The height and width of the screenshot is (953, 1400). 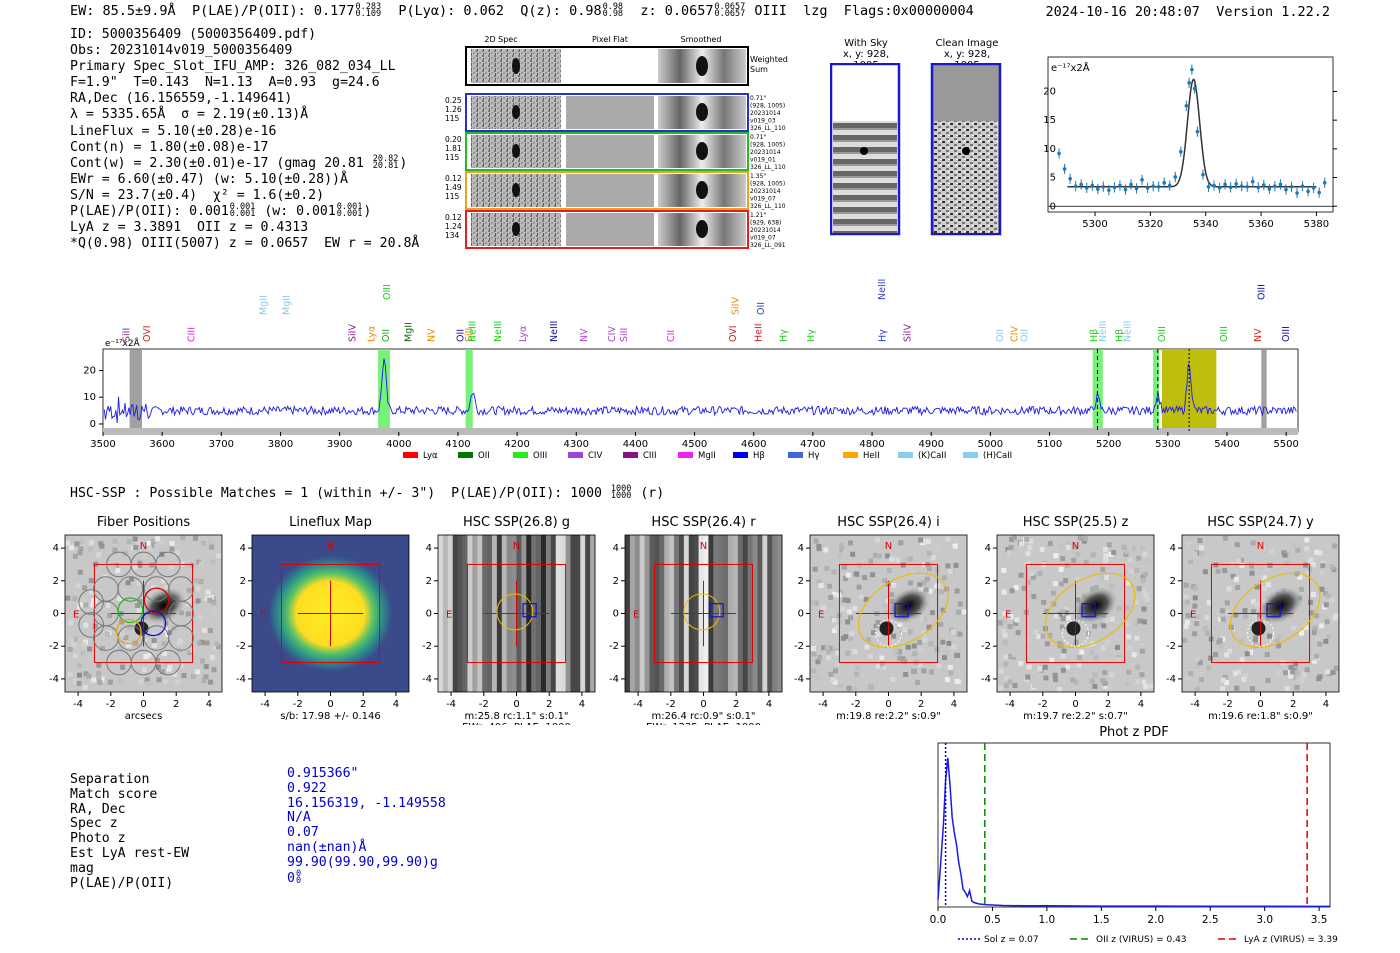 I want to click on spec-xtick-label: 4700, so click(x=812, y=444).